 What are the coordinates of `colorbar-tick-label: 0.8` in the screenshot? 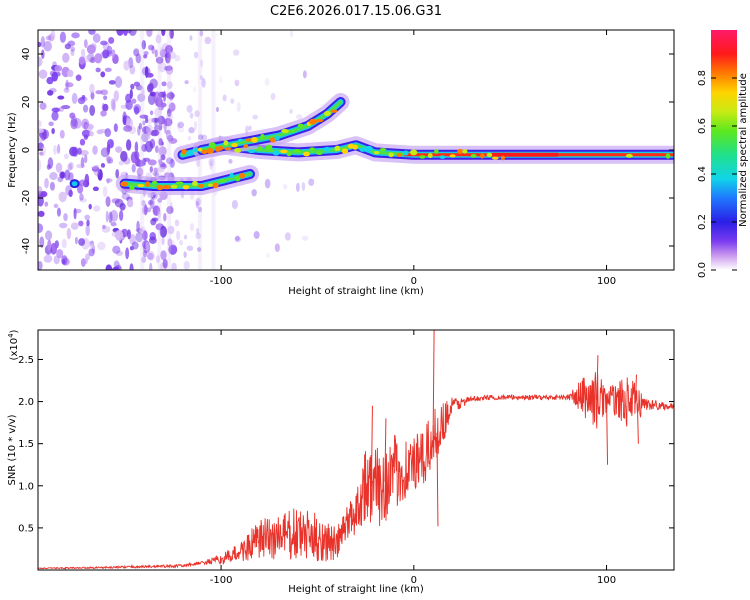 It's located at (702, 78).